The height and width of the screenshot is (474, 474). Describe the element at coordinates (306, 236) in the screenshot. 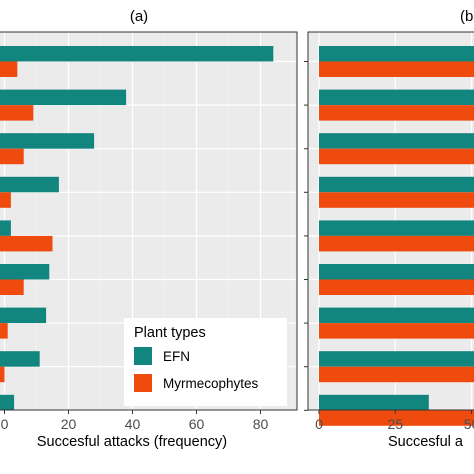

I see `panel-b-y-tick-marks` at that location.